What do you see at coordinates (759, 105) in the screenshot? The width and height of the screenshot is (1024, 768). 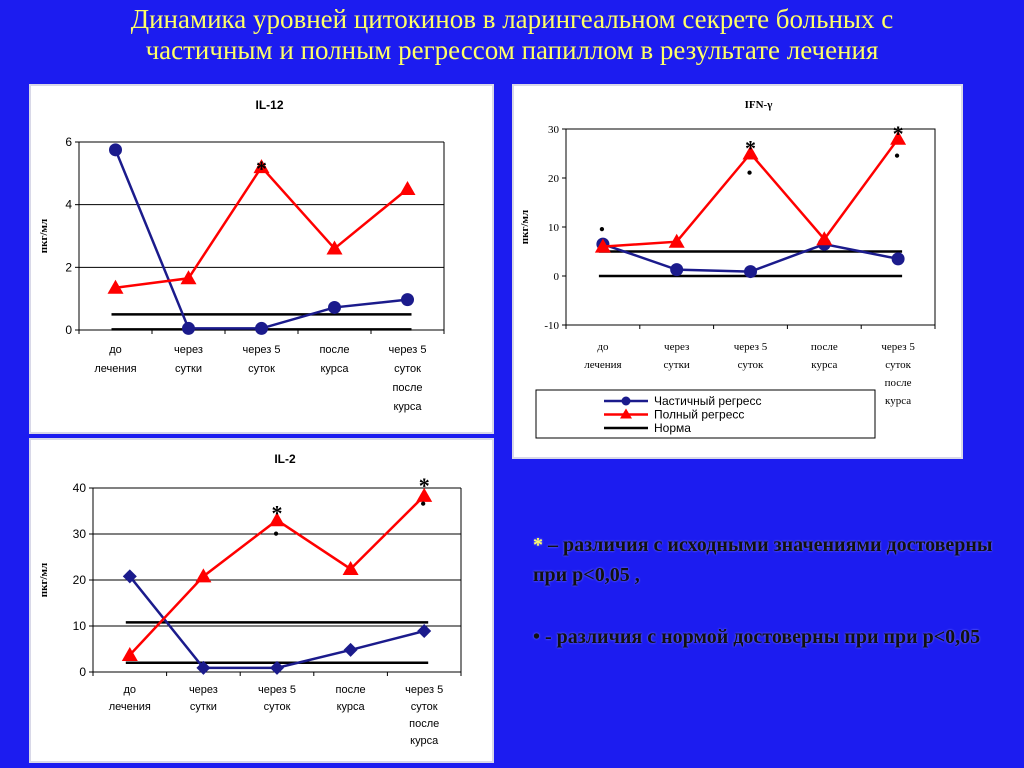 I see `chart-title: IFN-γ` at bounding box center [759, 105].